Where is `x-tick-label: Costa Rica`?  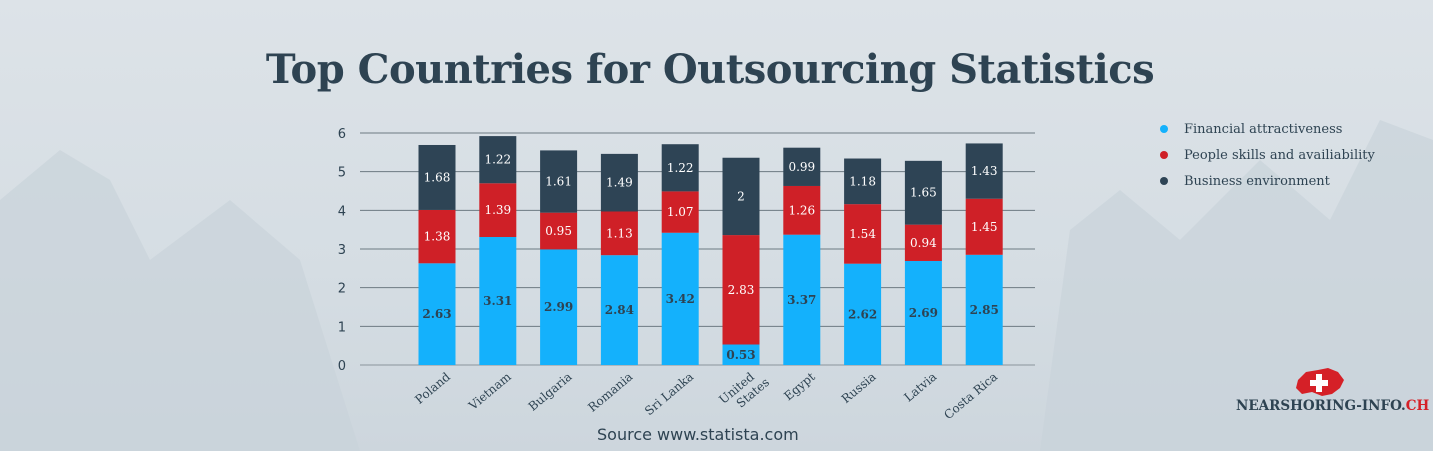
x-tick-label: Costa Rica is located at coordinates (970, 396).